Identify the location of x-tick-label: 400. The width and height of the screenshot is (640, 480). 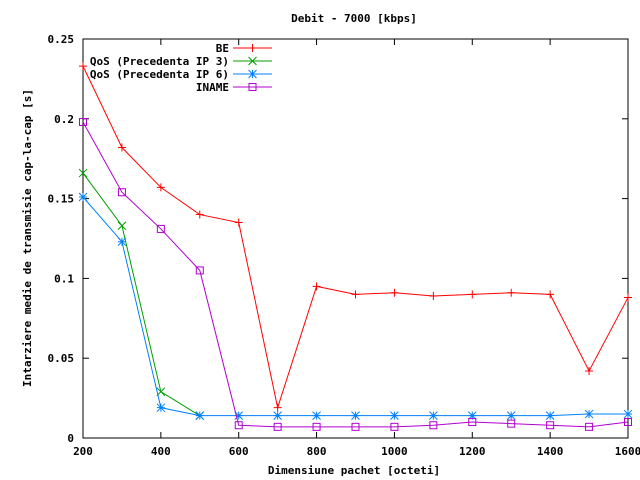
(161, 451).